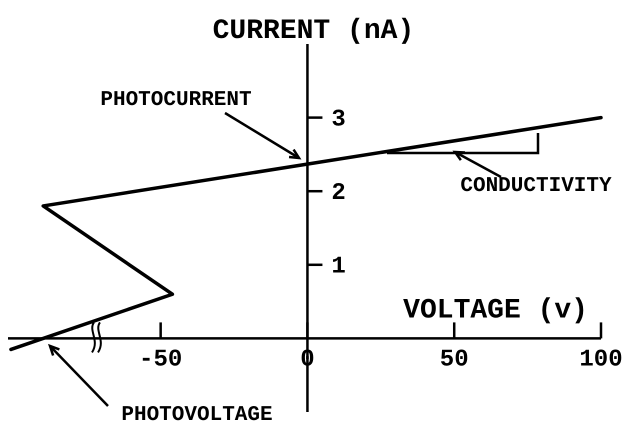 This screenshot has height=425, width=626. I want to click on annotation: CONDUCTIVITY, so click(536, 186).